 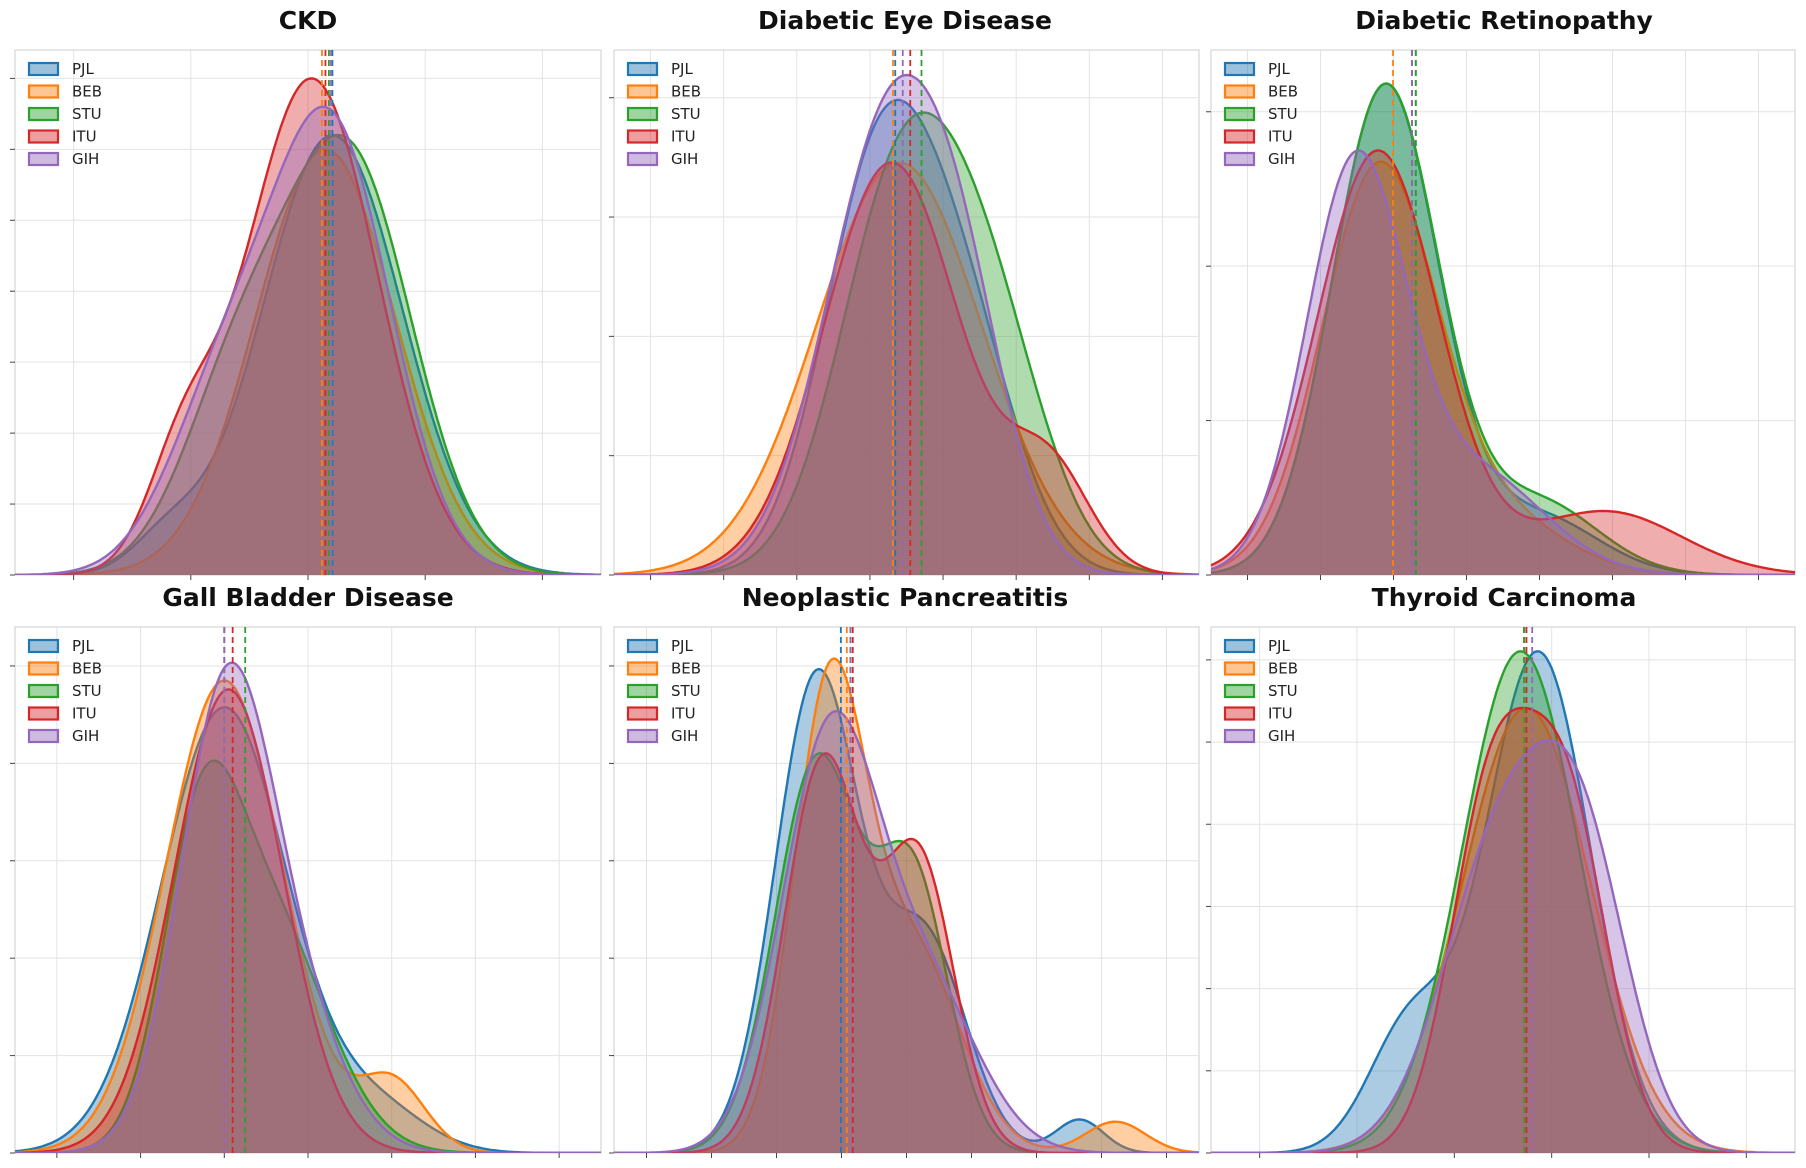 I want to click on density-line-pjl, so click(x=906, y=336).